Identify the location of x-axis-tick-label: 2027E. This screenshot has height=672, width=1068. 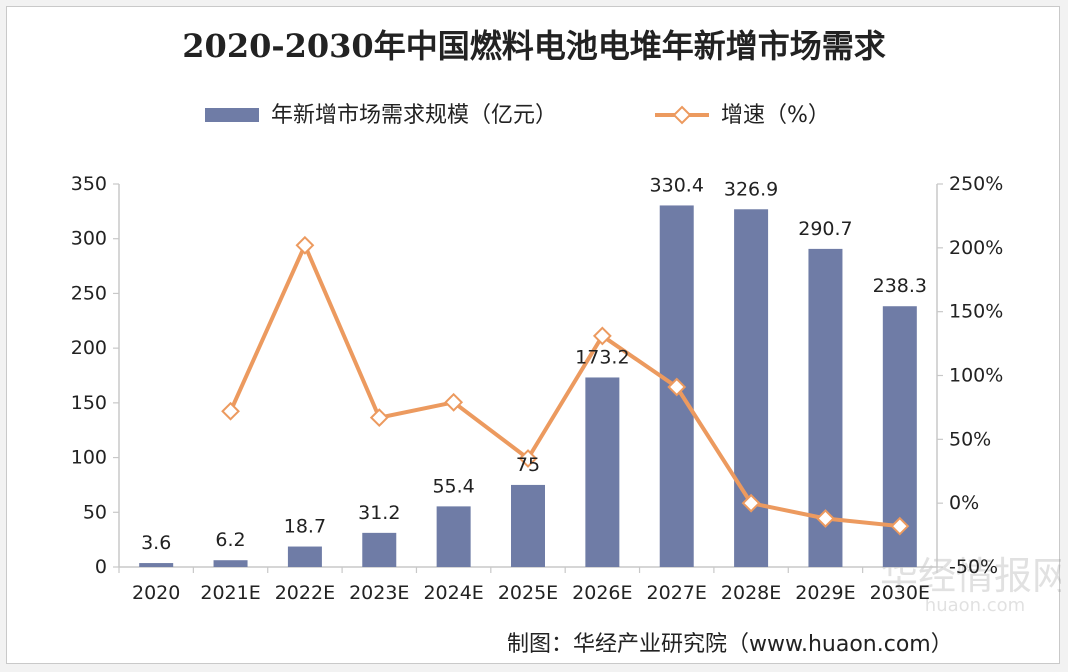
(677, 593).